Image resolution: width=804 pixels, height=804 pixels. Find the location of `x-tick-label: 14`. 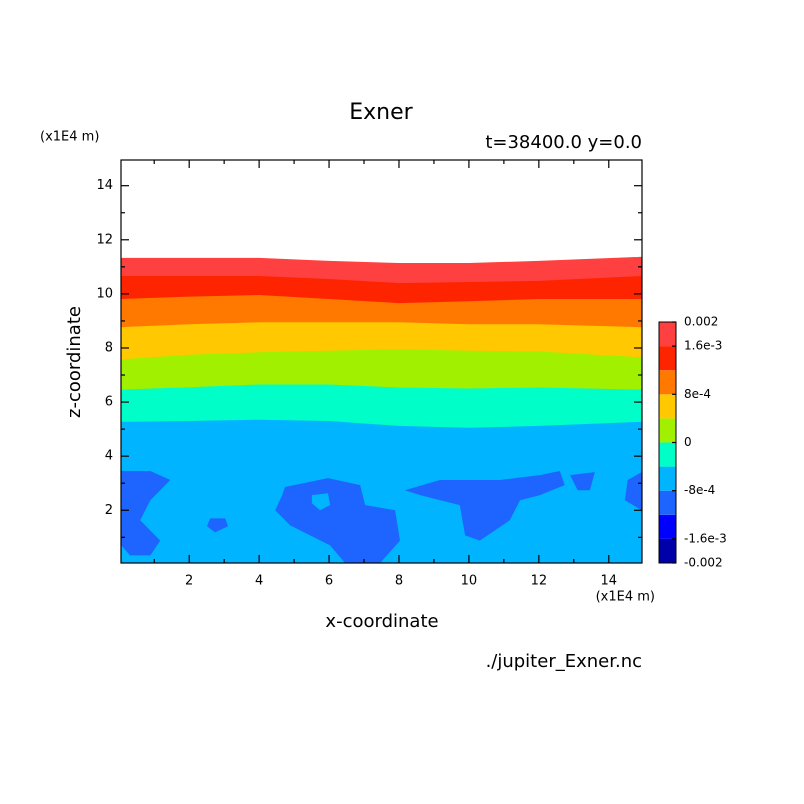

x-tick-label: 14 is located at coordinates (609, 581).